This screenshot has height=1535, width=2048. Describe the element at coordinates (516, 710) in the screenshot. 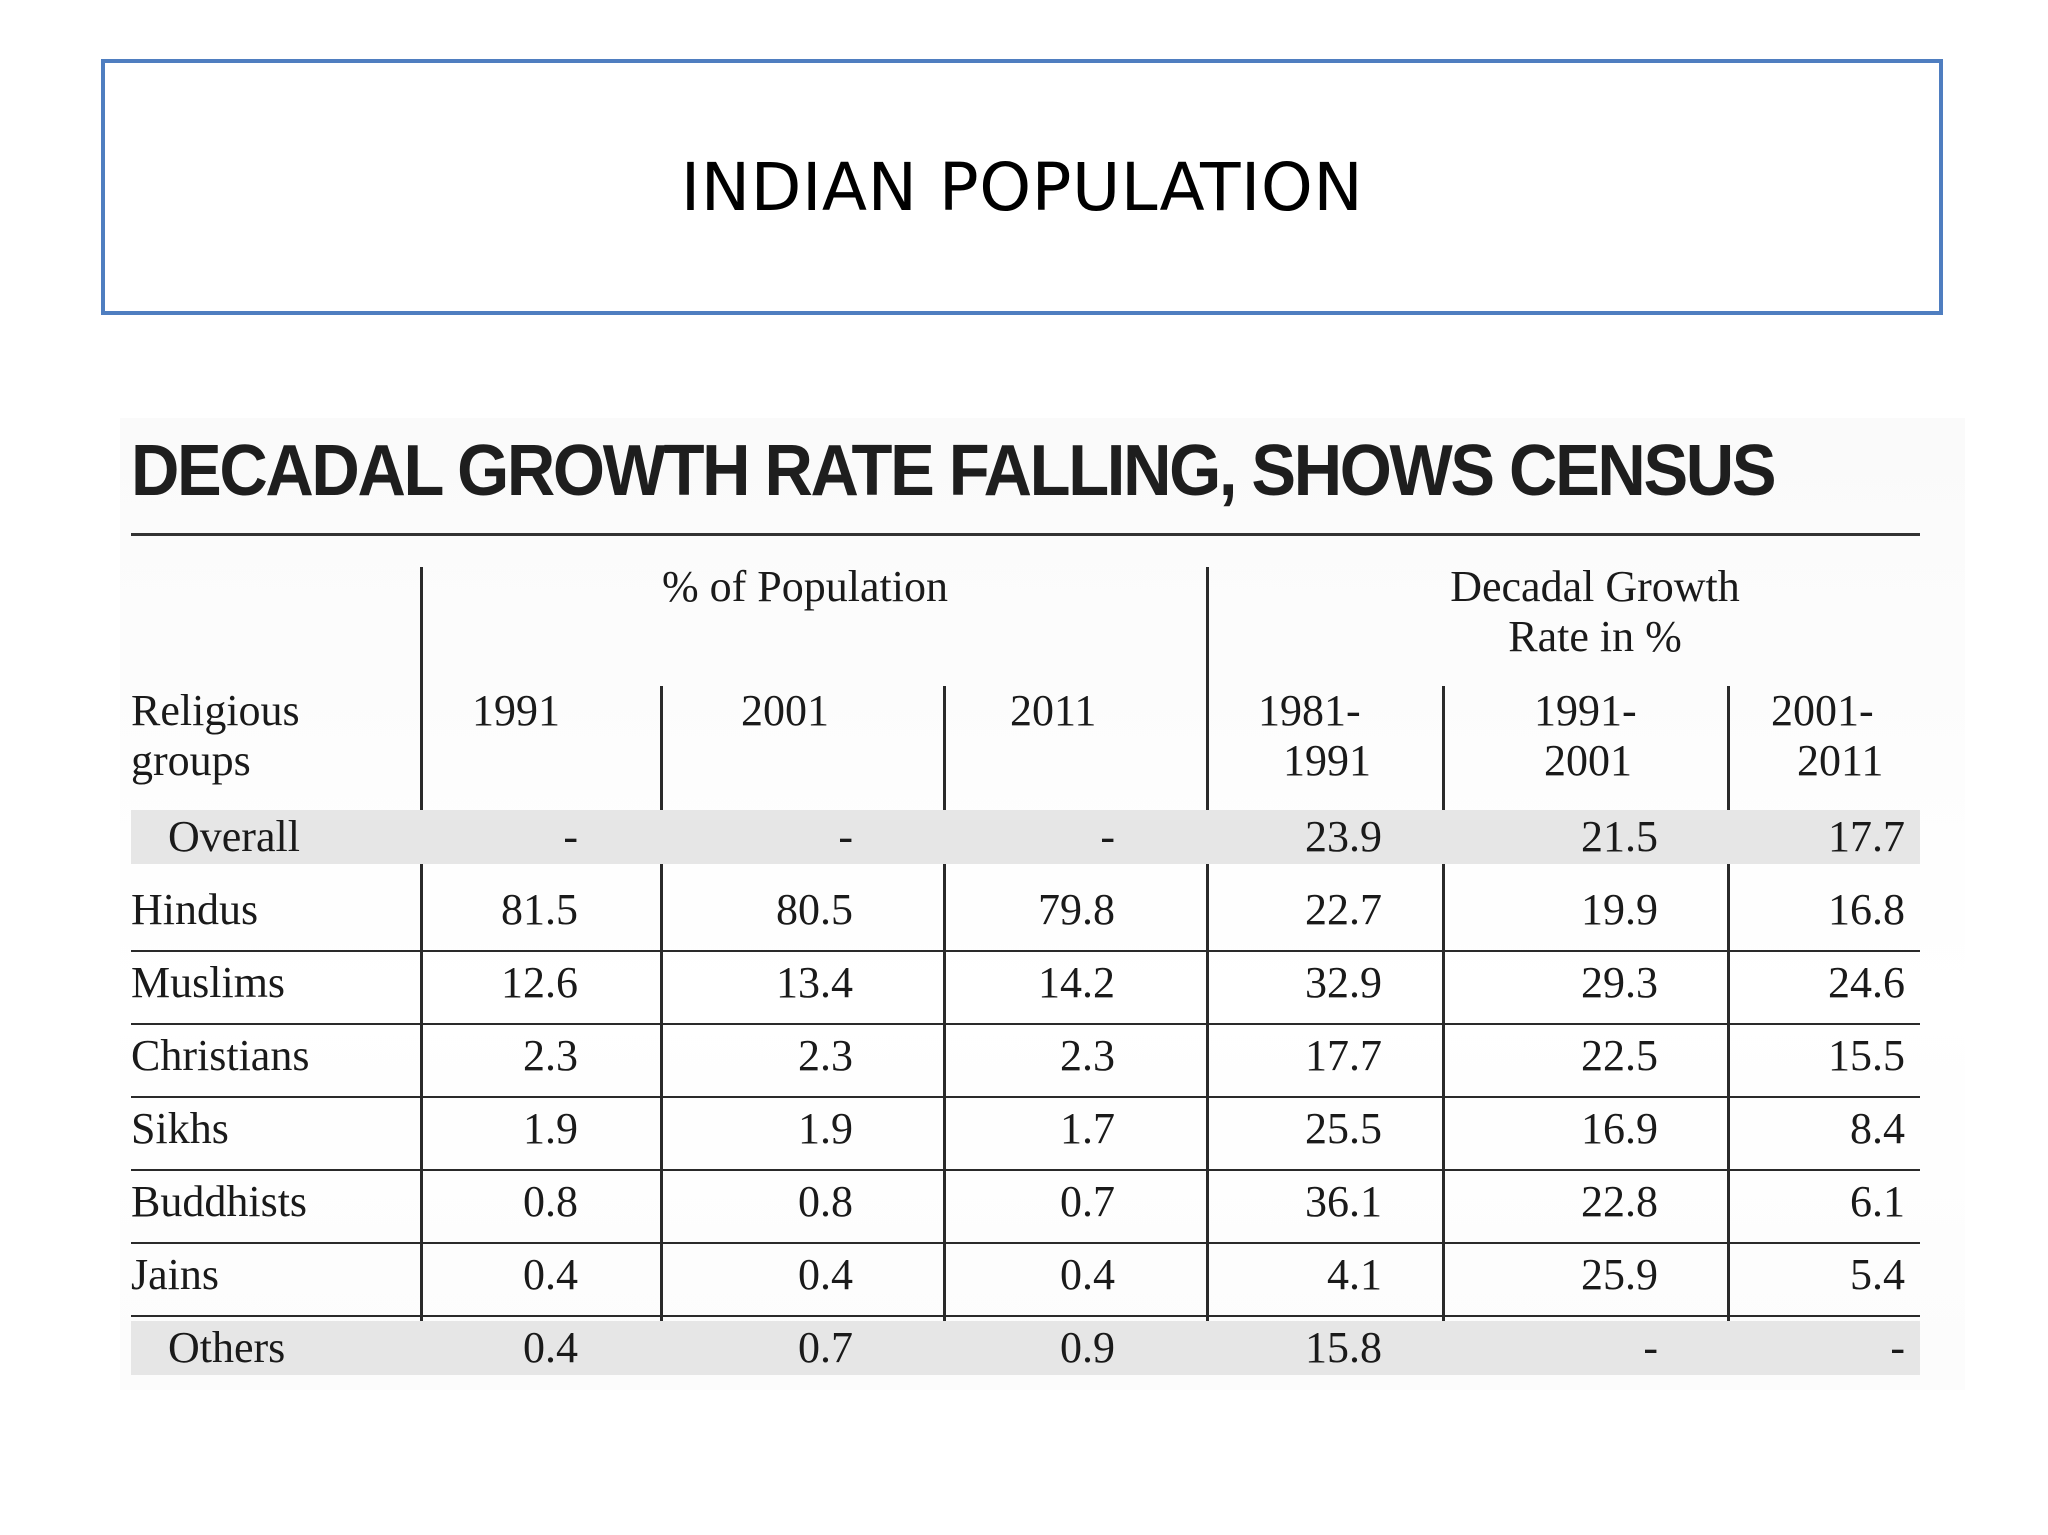

I see `column-header-1991: 1991` at that location.